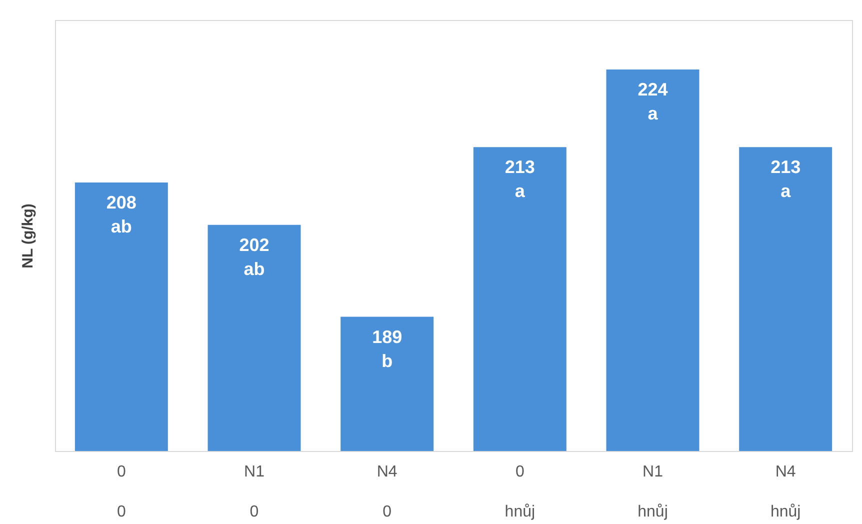  I want to click on data-label: 224 a, so click(653, 101).